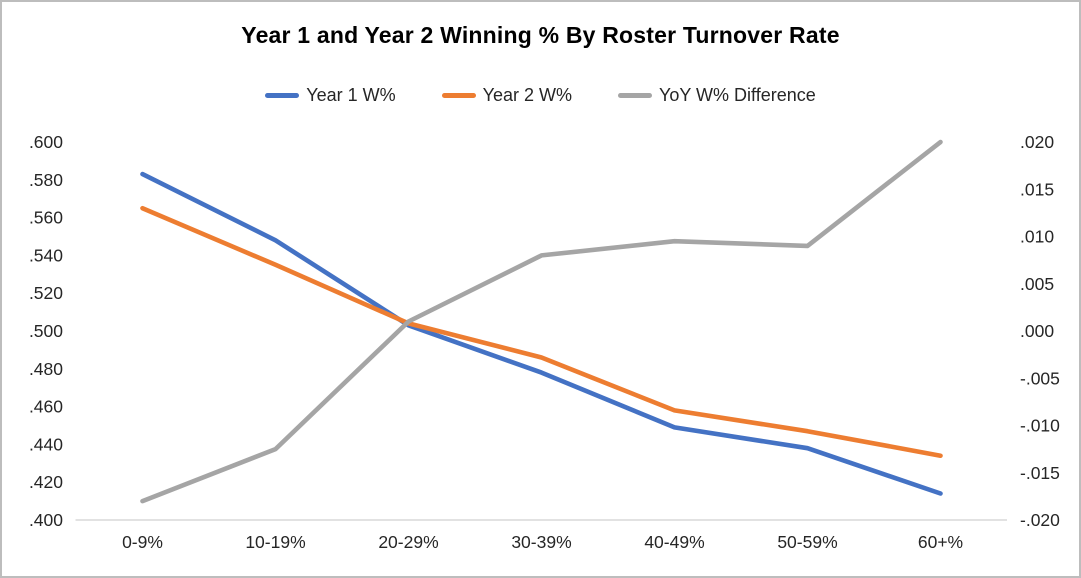 The height and width of the screenshot is (578, 1081). What do you see at coordinates (940, 542) in the screenshot?
I see `x-axis-category-label: 60+%` at bounding box center [940, 542].